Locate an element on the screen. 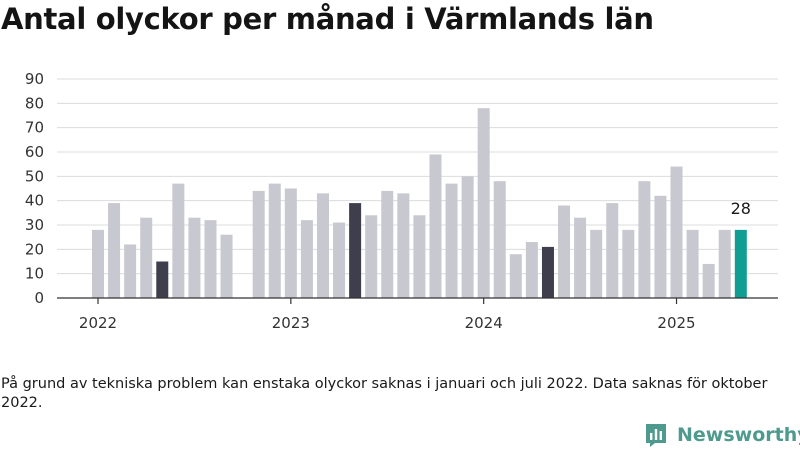 The image size is (800, 450). y-tick-label: 70 is located at coordinates (34, 128).